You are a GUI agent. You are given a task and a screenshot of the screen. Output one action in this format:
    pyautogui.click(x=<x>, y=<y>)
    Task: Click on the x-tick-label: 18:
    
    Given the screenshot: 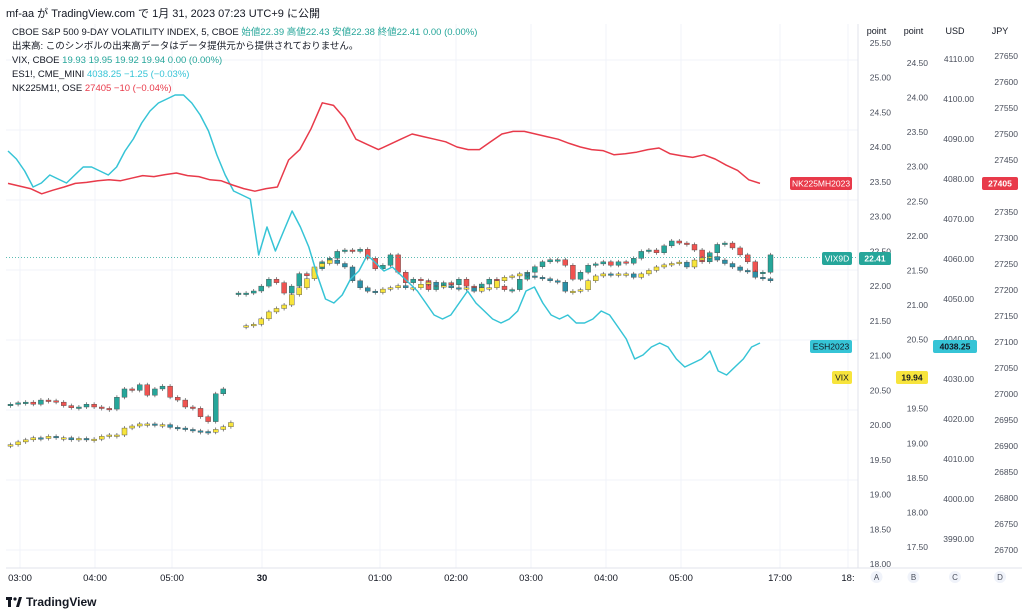 What is the action you would take?
    pyautogui.click(x=847, y=578)
    